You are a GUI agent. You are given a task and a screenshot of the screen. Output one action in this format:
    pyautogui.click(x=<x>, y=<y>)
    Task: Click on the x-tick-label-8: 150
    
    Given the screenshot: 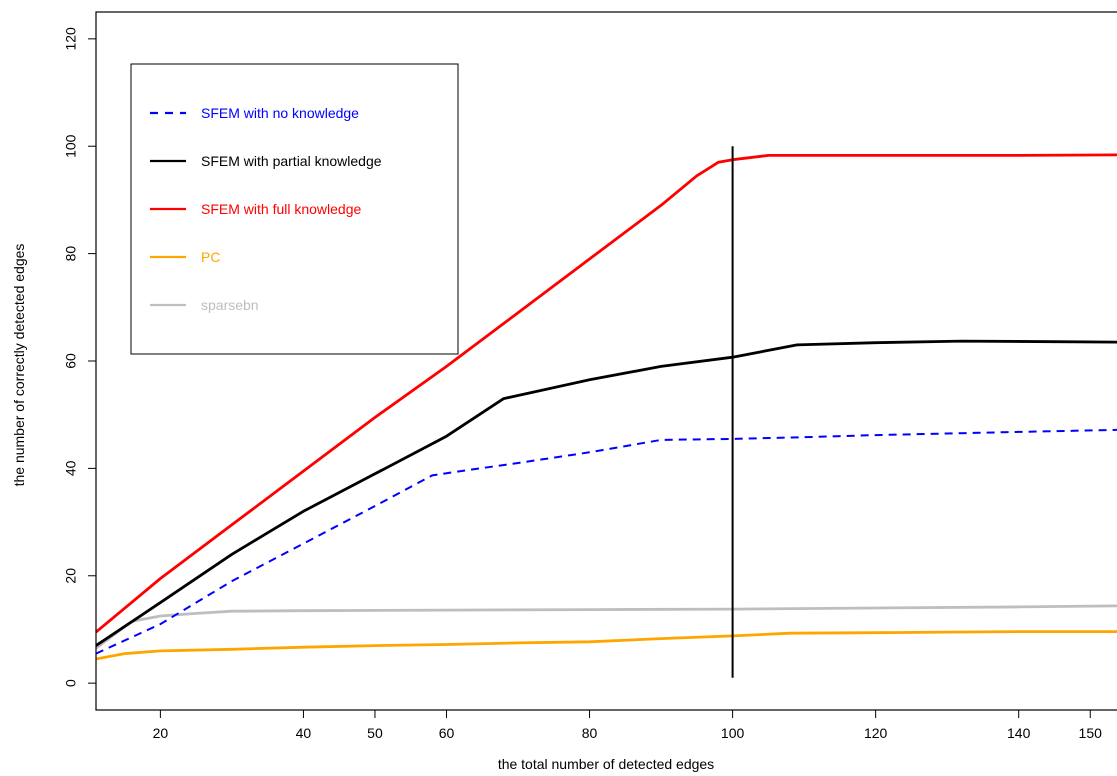 What is the action you would take?
    pyautogui.click(x=1091, y=733)
    